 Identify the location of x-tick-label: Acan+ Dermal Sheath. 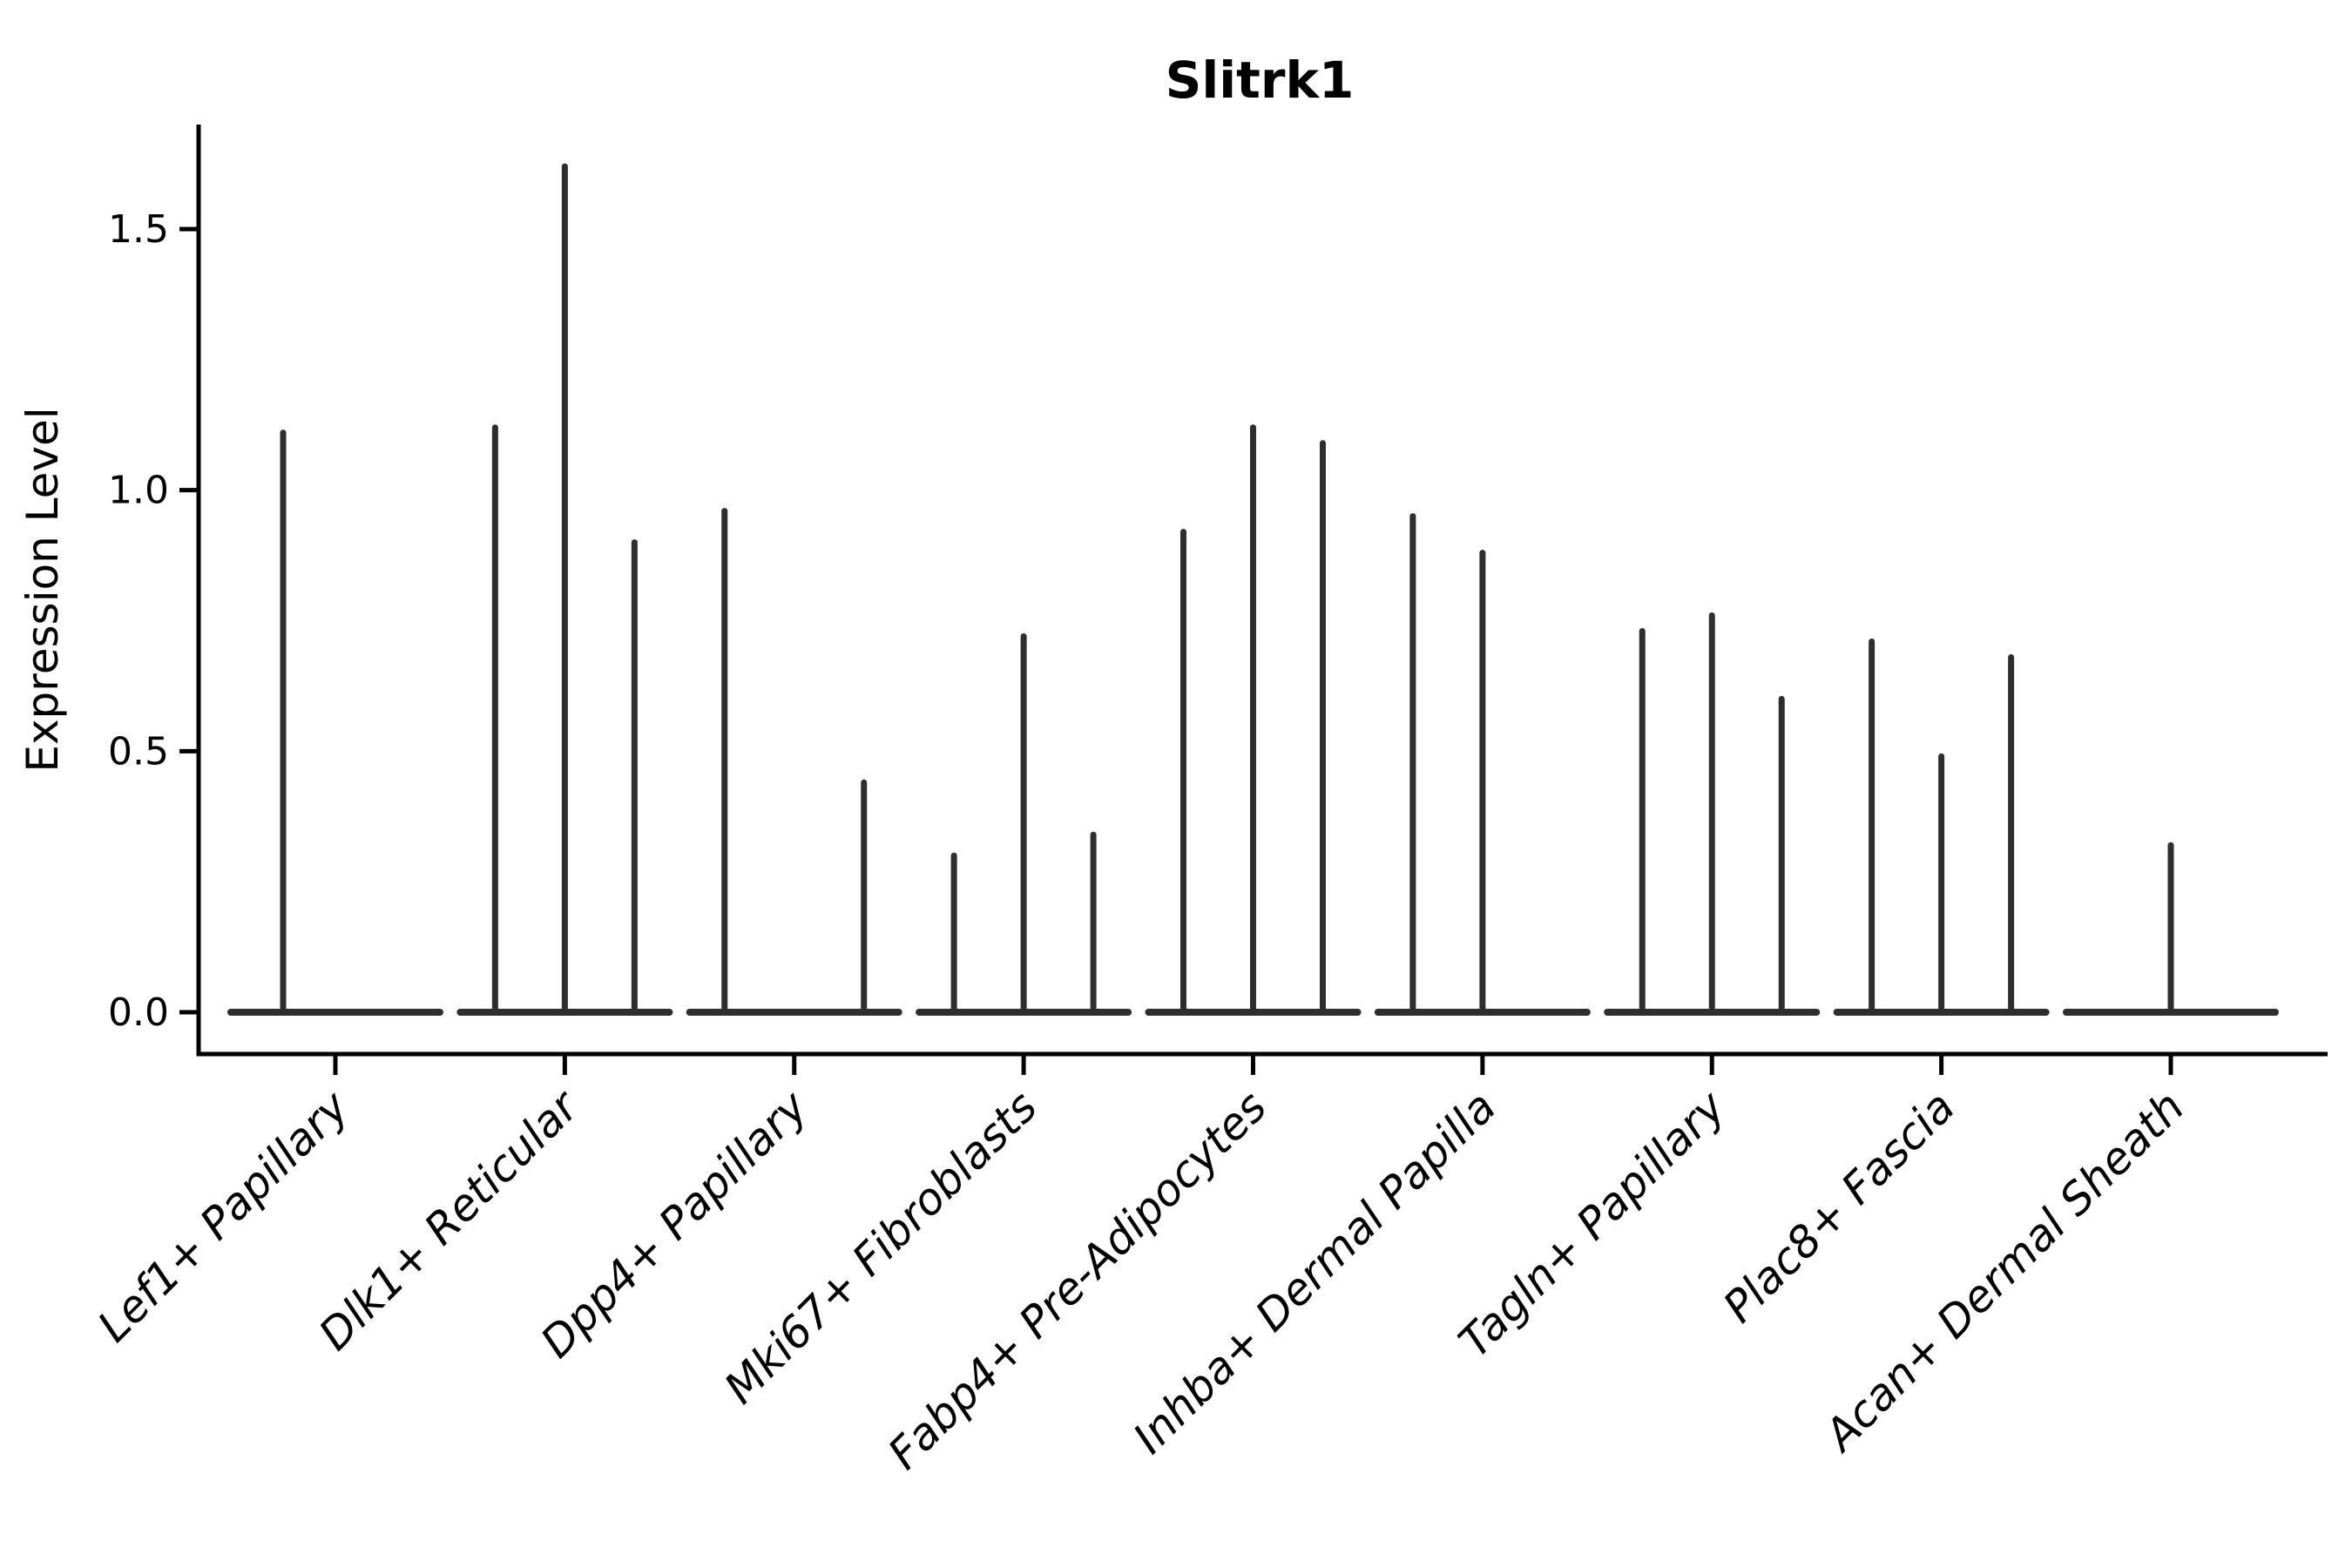
(2004, 1271).